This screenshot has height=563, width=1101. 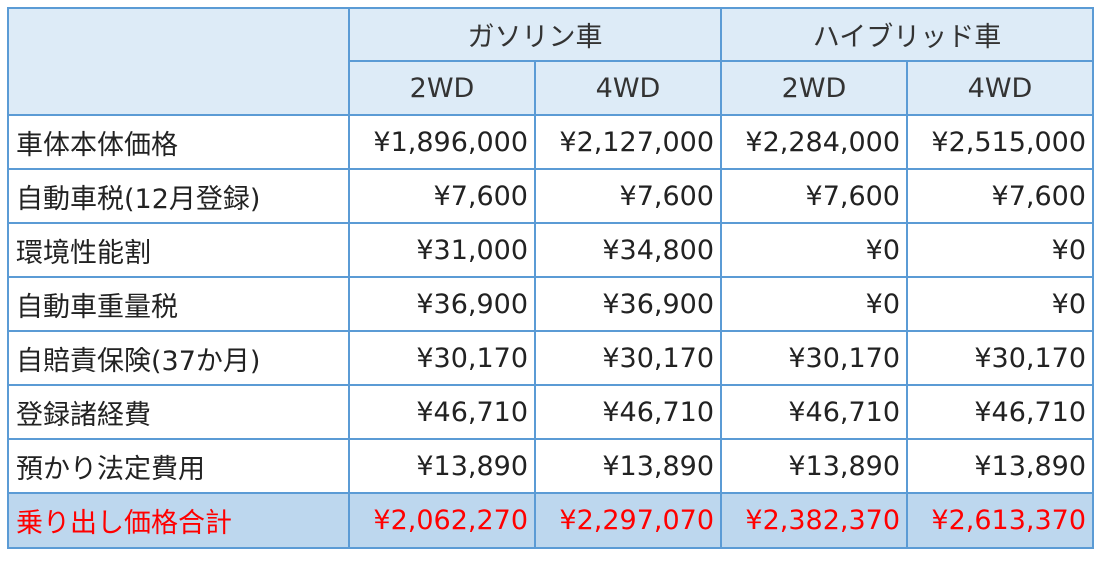 I want to click on row-value: ¥31,000, so click(x=442, y=250).